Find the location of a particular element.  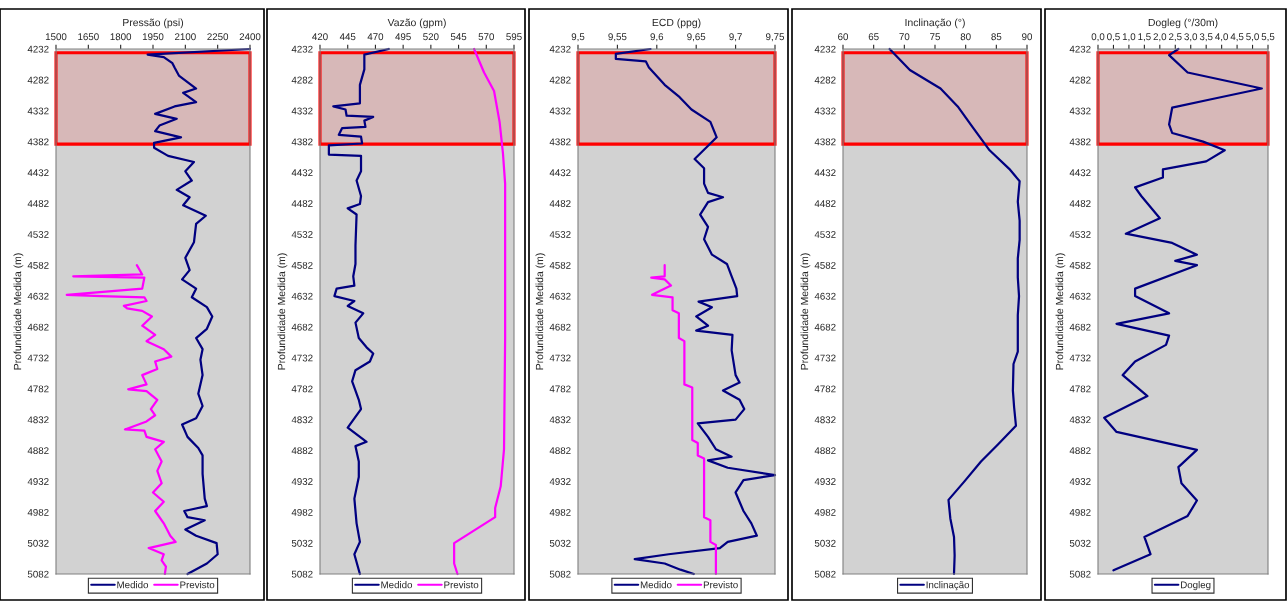

x-tick-label: 470 is located at coordinates (375, 37).